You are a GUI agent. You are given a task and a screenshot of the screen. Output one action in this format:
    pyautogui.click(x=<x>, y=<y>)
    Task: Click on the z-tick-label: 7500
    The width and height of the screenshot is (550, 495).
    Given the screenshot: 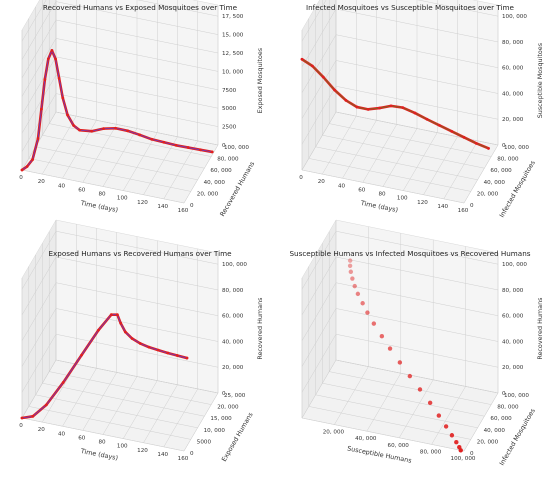 What is the action you would take?
    pyautogui.click(x=229, y=91)
    